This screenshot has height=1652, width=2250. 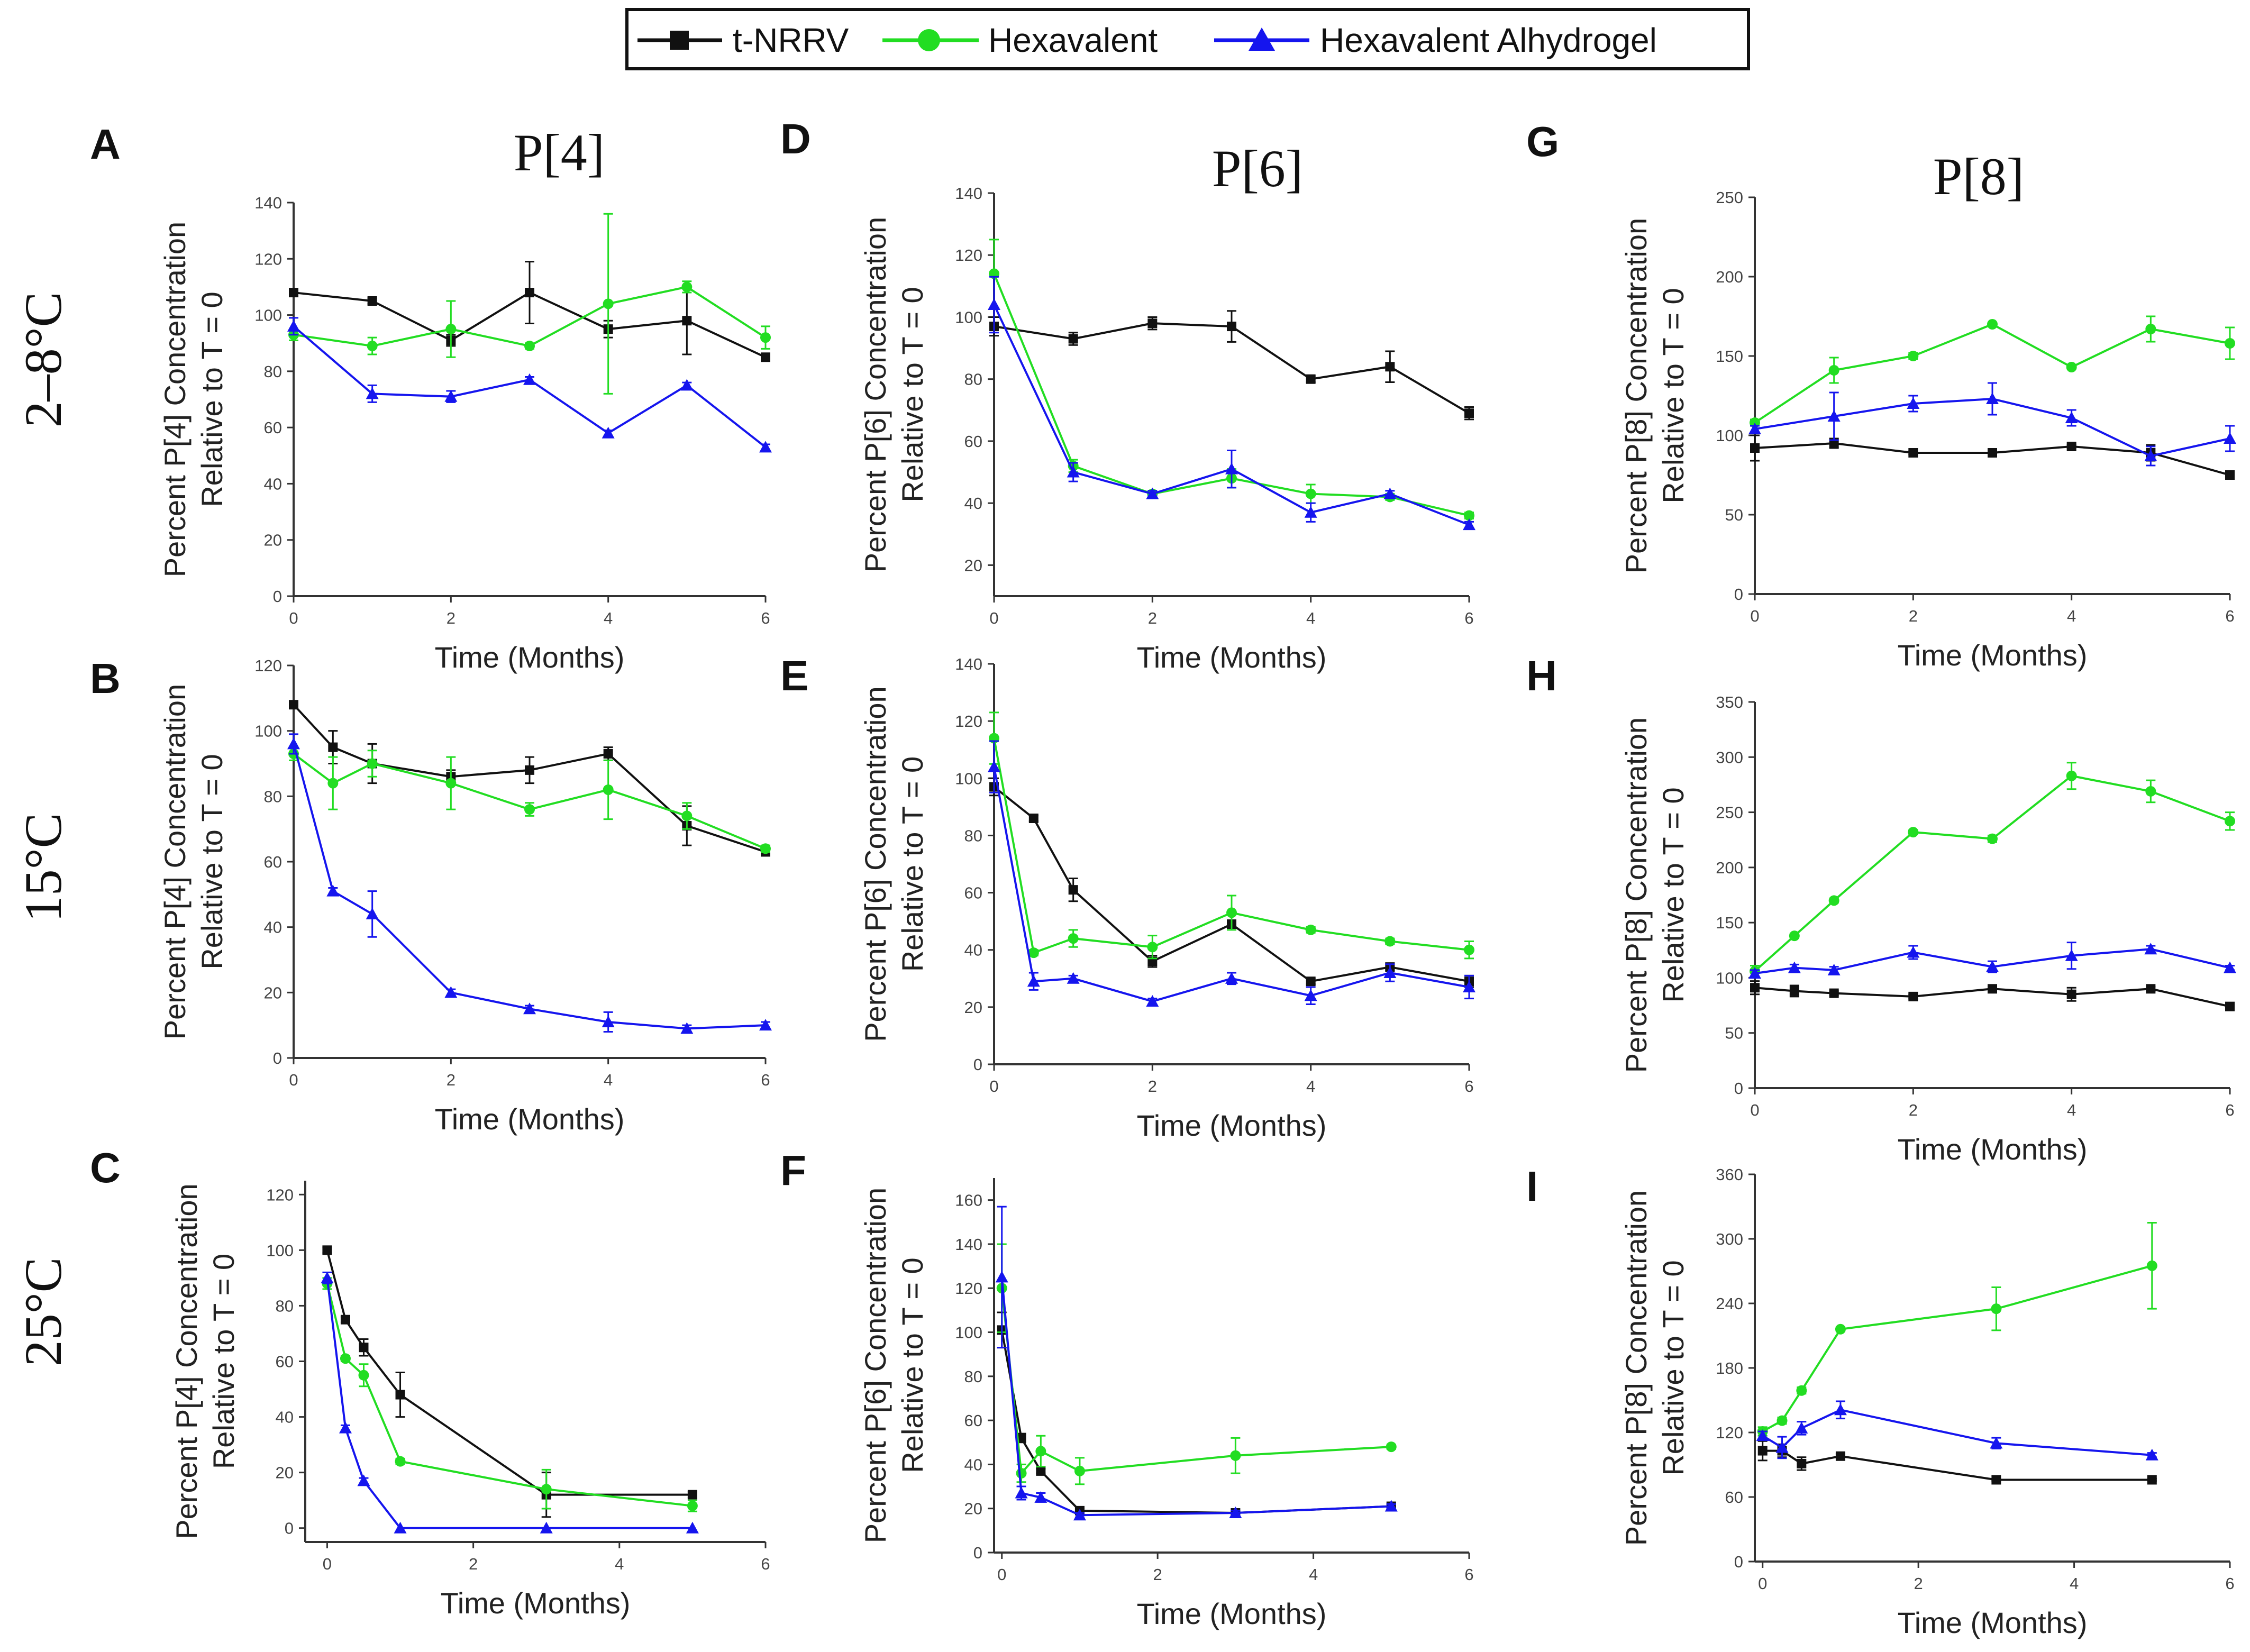 I want to click on legend-label-hexavalent-alhydrogel: Hexavalent Alhydrogel, so click(x=1489, y=40).